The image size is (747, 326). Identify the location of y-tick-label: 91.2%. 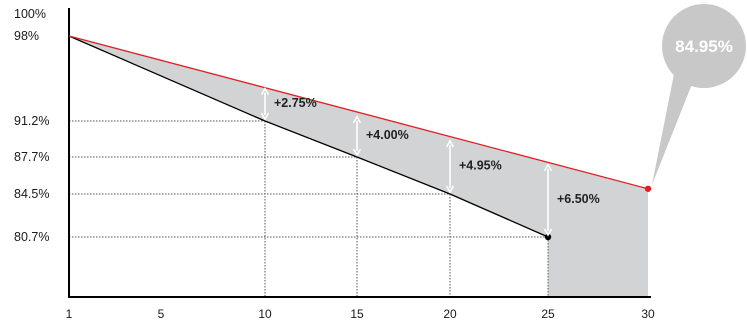
(31, 121).